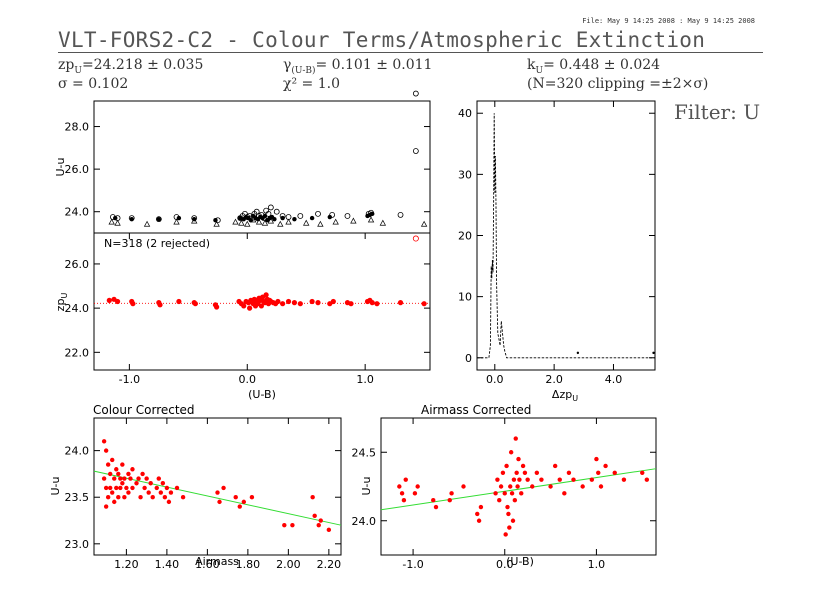  I want to click on stat-clipping: (N=320 clipping =±2×σ), so click(618, 84).